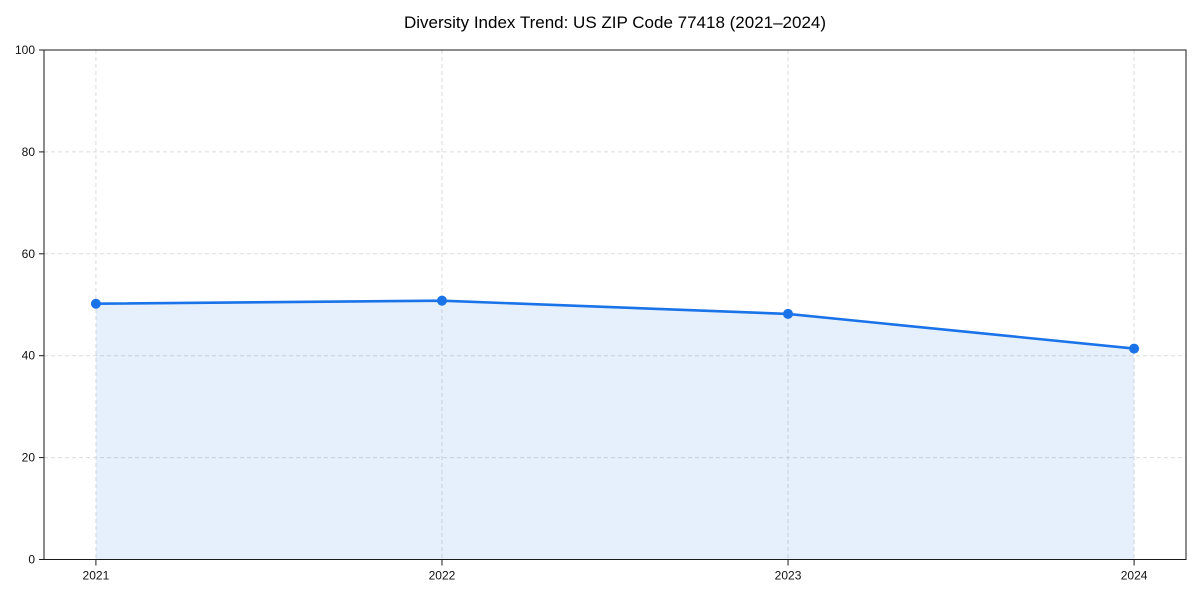  What do you see at coordinates (441, 300) in the screenshot?
I see `data-point-2022` at bounding box center [441, 300].